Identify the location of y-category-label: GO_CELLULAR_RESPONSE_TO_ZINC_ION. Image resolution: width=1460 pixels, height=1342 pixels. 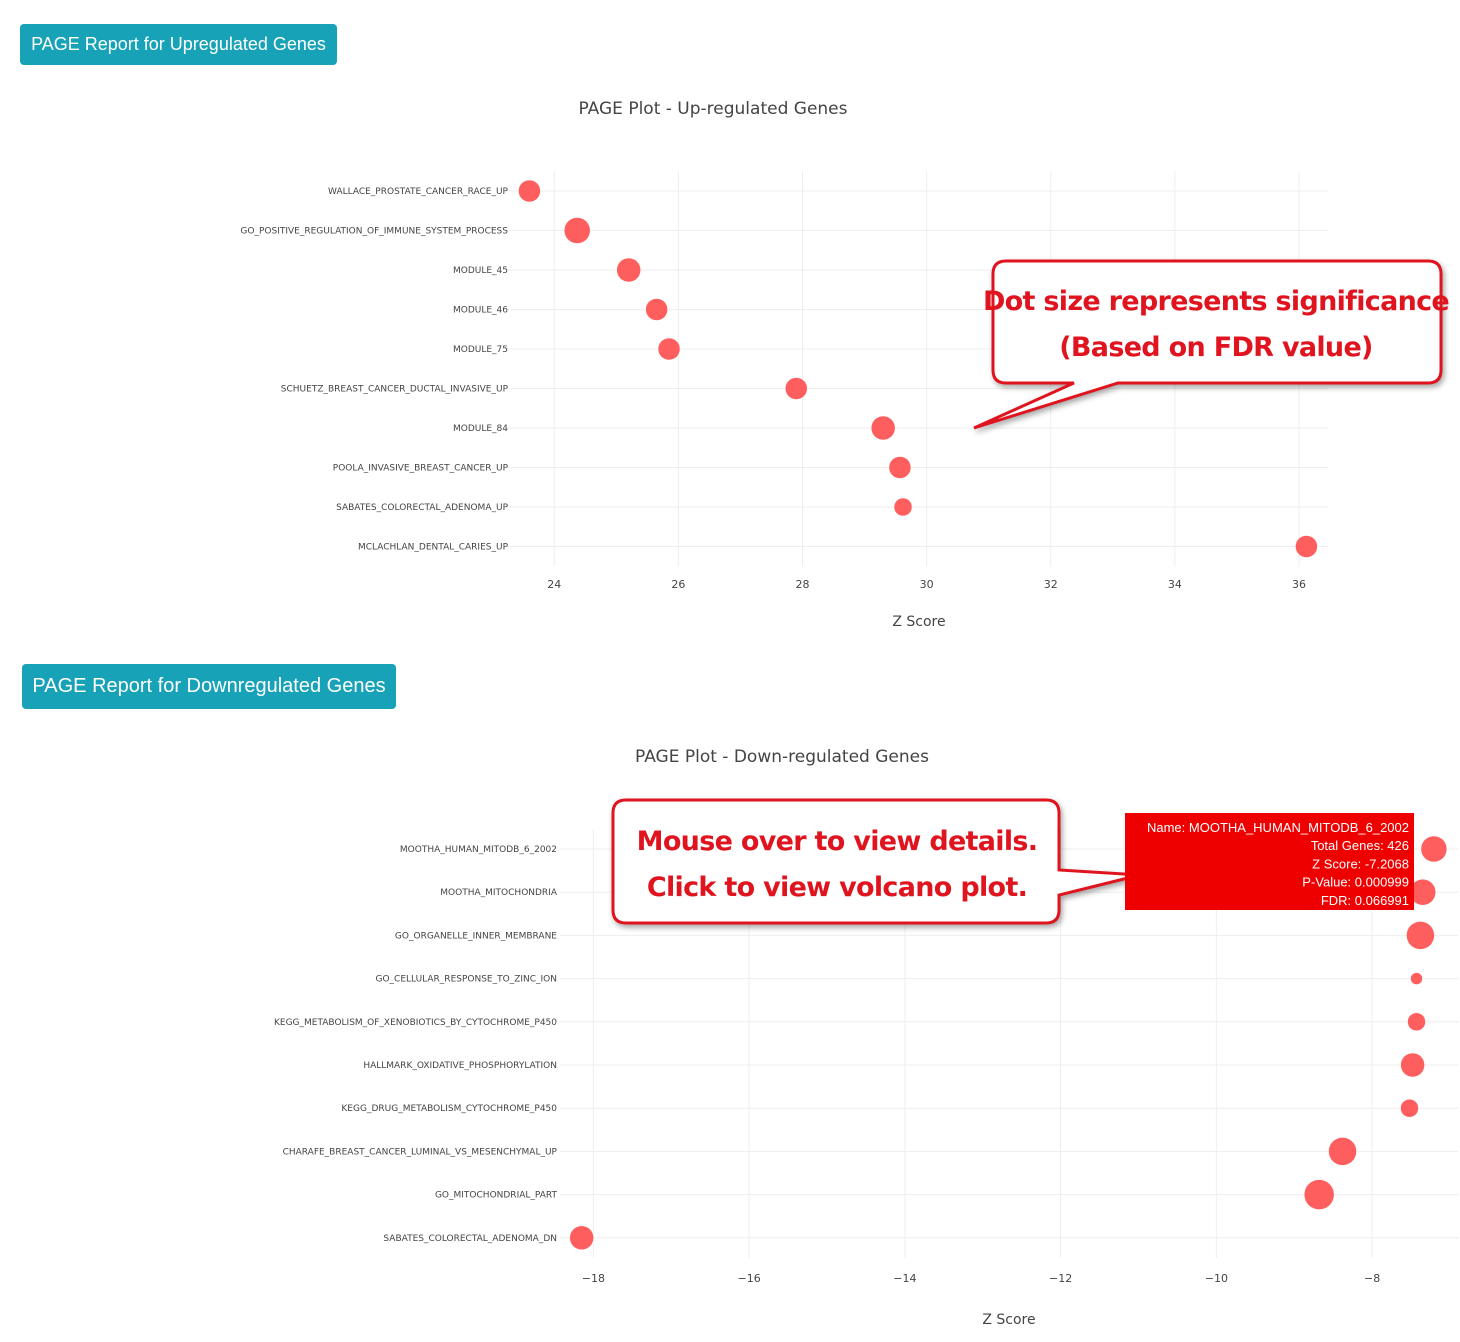
(466, 980).